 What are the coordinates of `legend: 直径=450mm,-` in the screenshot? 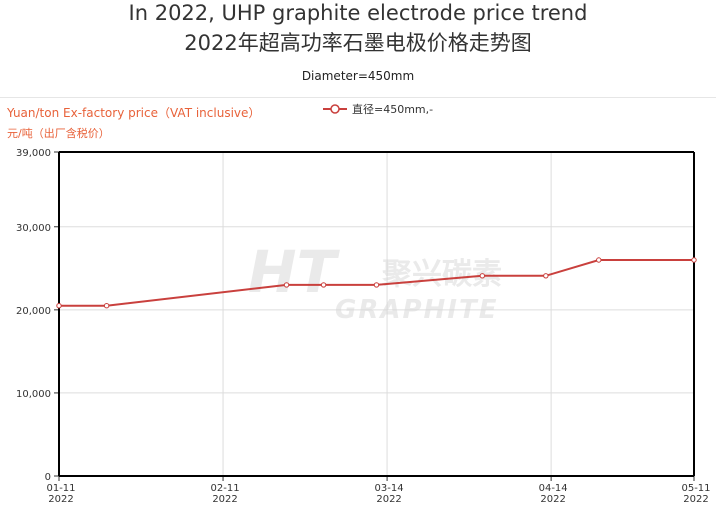 It's located at (377, 109).